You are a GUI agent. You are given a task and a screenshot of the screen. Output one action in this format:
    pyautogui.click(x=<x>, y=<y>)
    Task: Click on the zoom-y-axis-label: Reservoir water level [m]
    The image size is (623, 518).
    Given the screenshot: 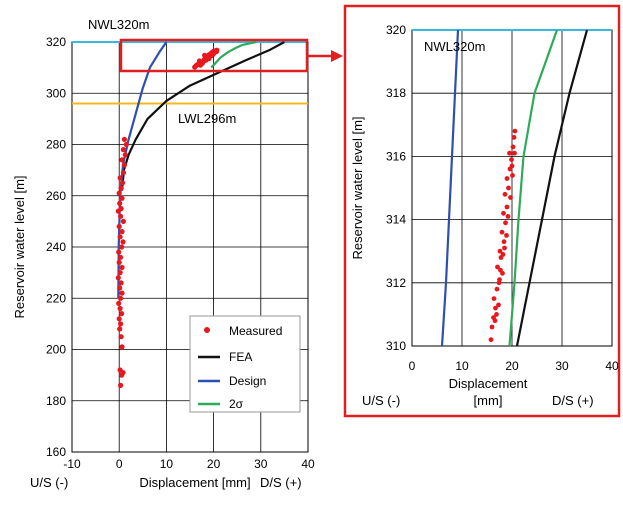 What is the action you would take?
    pyautogui.click(x=357, y=187)
    